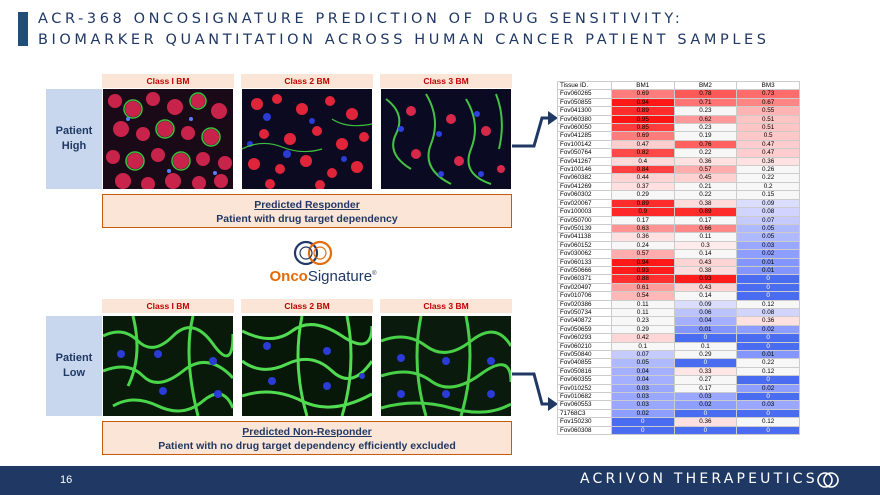 This screenshot has width=880, height=495. Describe the element at coordinates (705, 388) in the screenshot. I see `table-cell-bm2: 0.17` at that location.